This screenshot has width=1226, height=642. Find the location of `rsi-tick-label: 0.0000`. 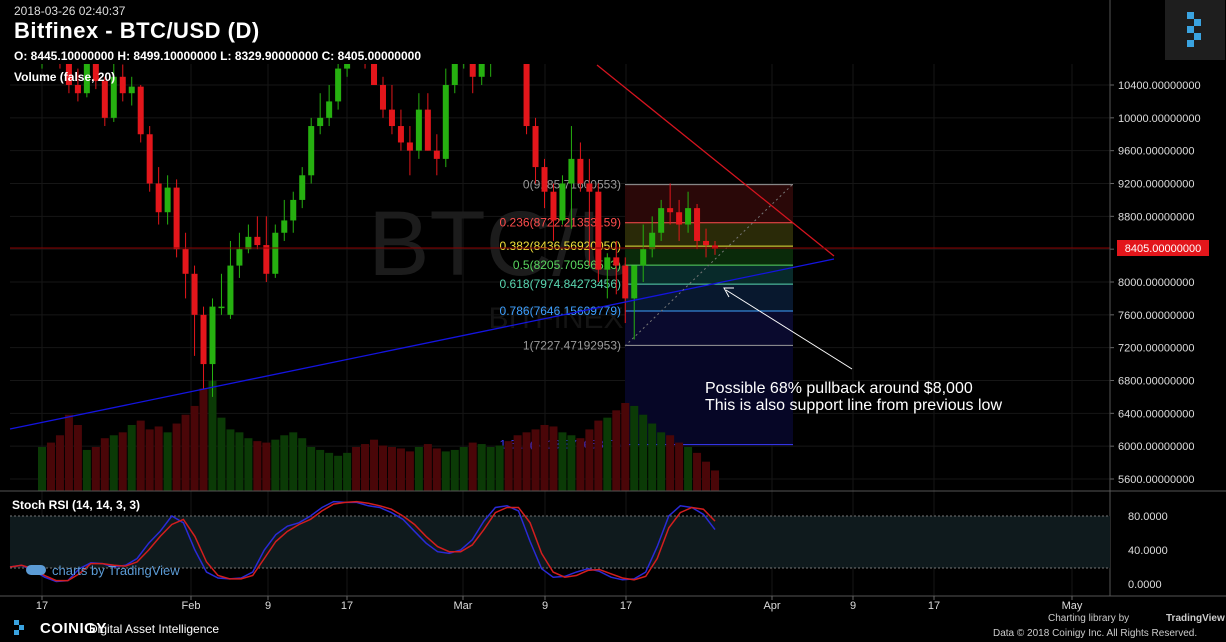

rsi-tick-label: 0.0000 is located at coordinates (1145, 585).